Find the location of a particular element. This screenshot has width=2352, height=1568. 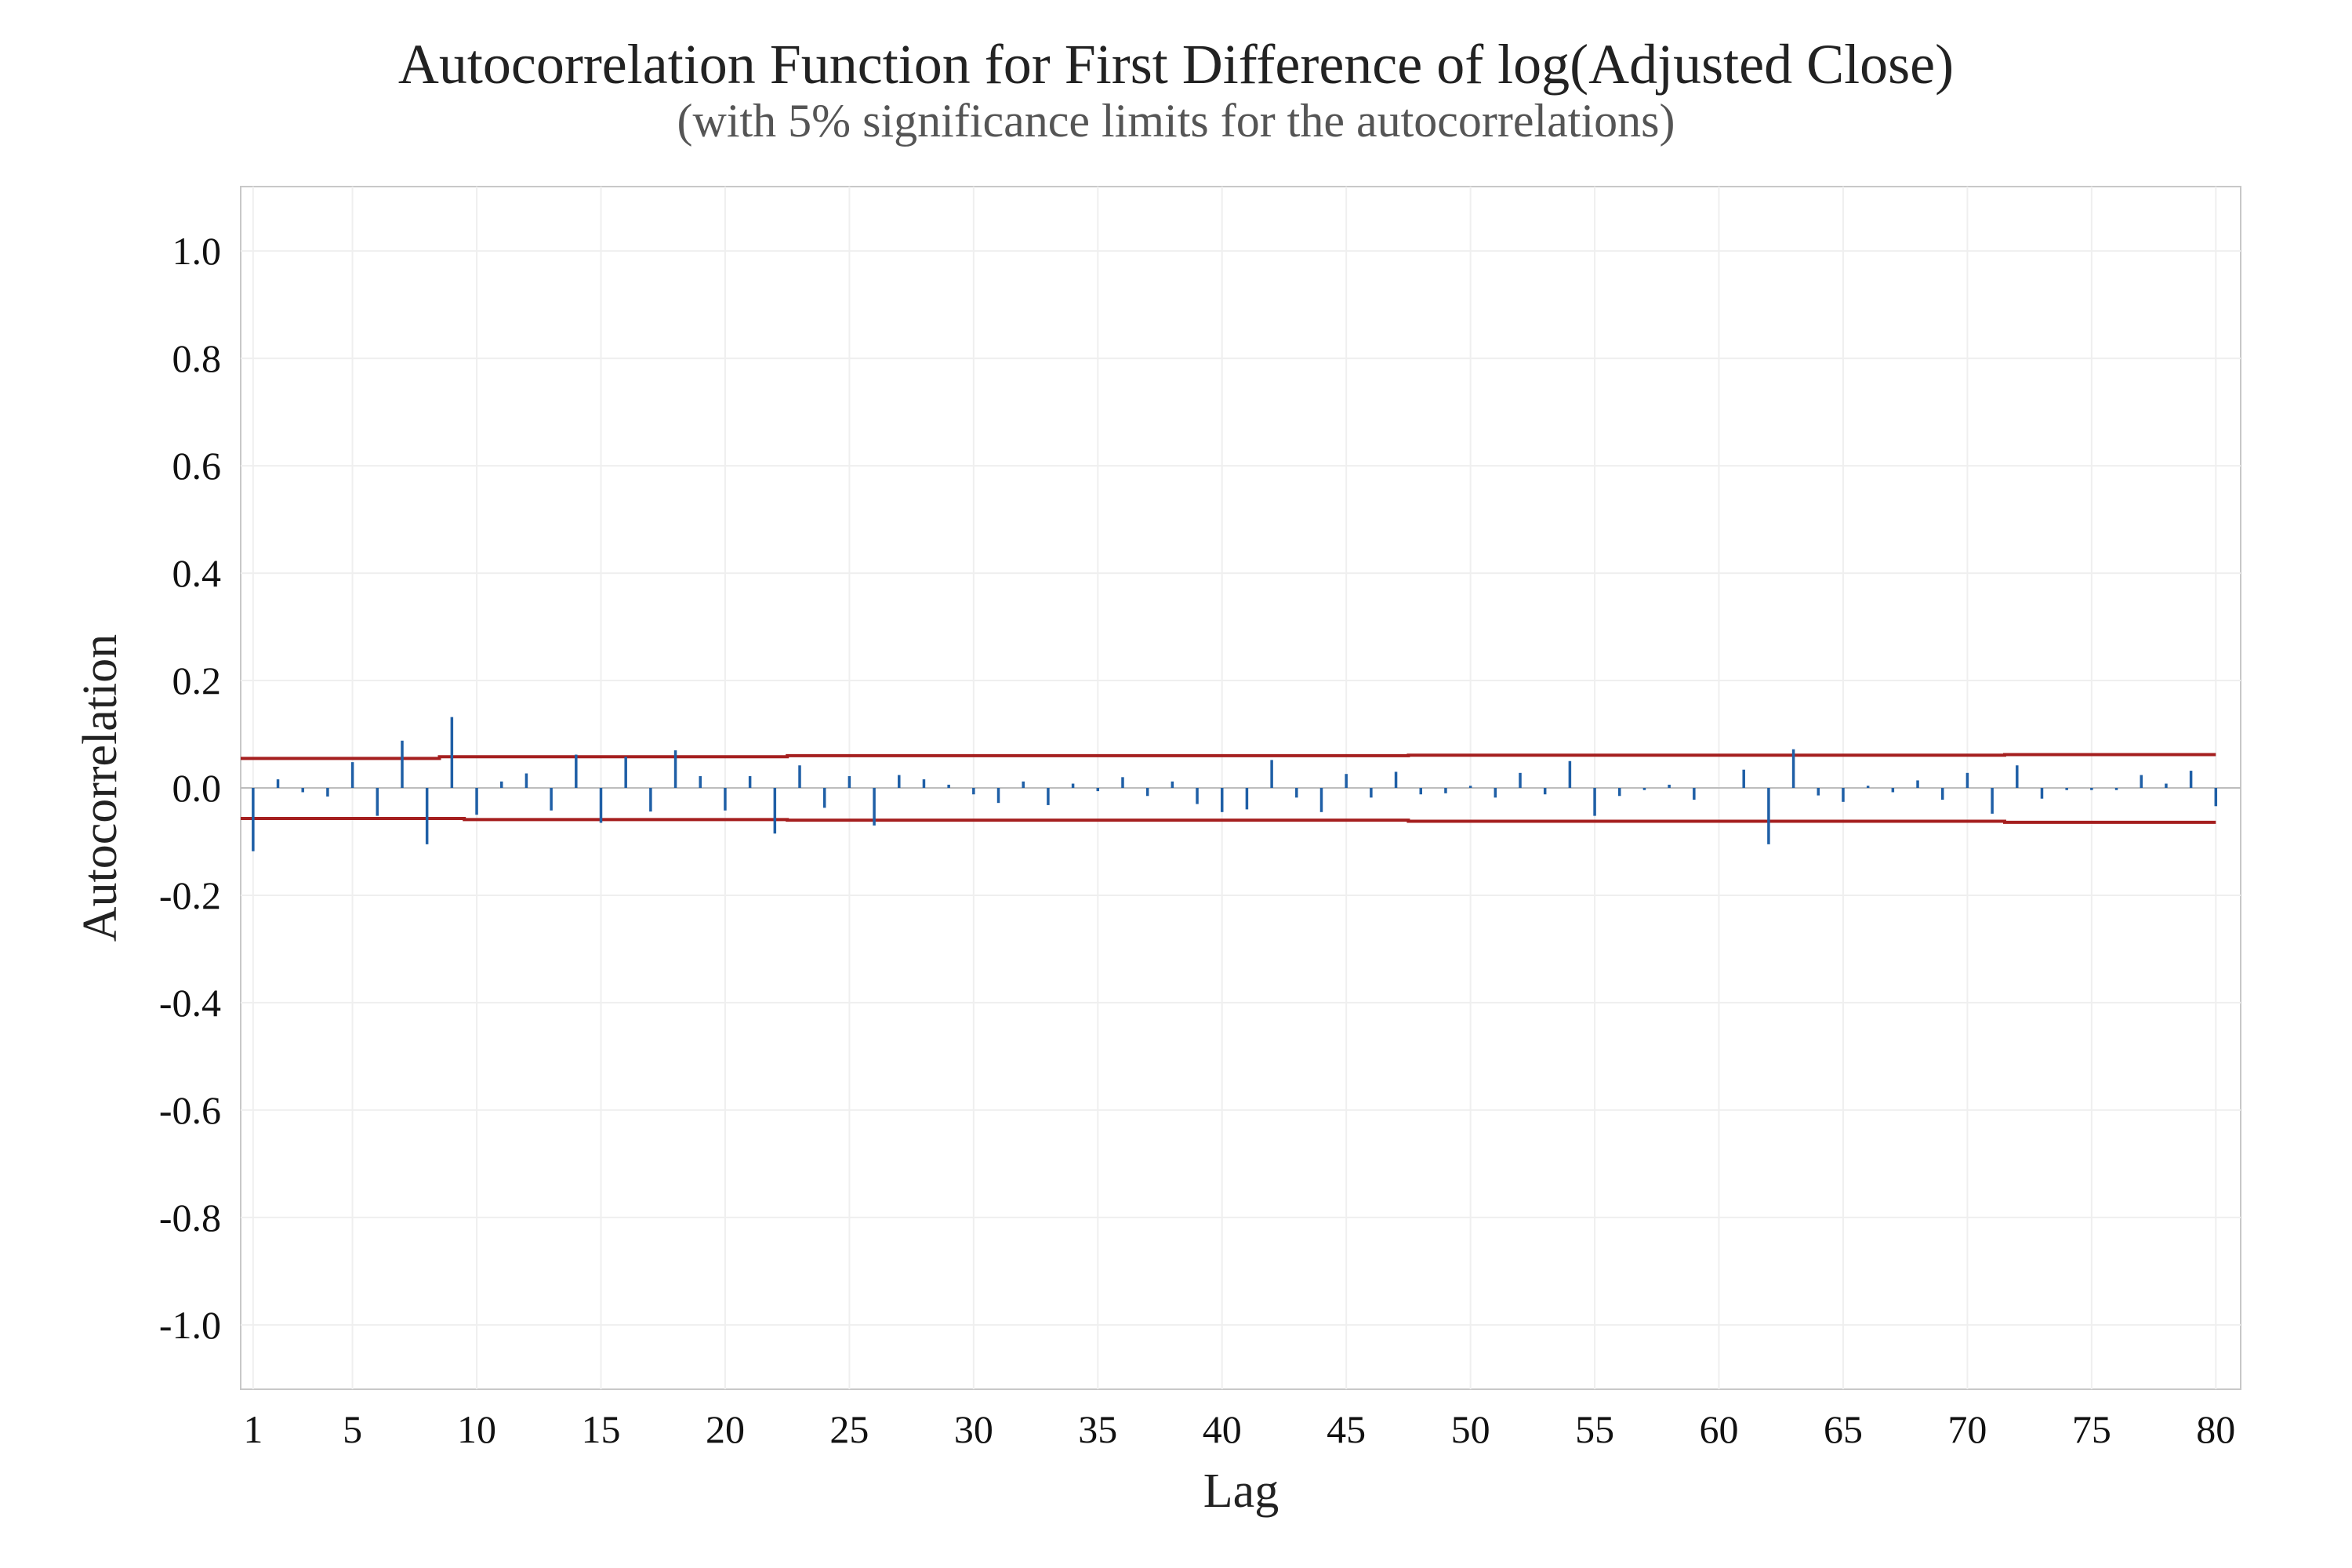

acf-spikes is located at coordinates (1235, 784).